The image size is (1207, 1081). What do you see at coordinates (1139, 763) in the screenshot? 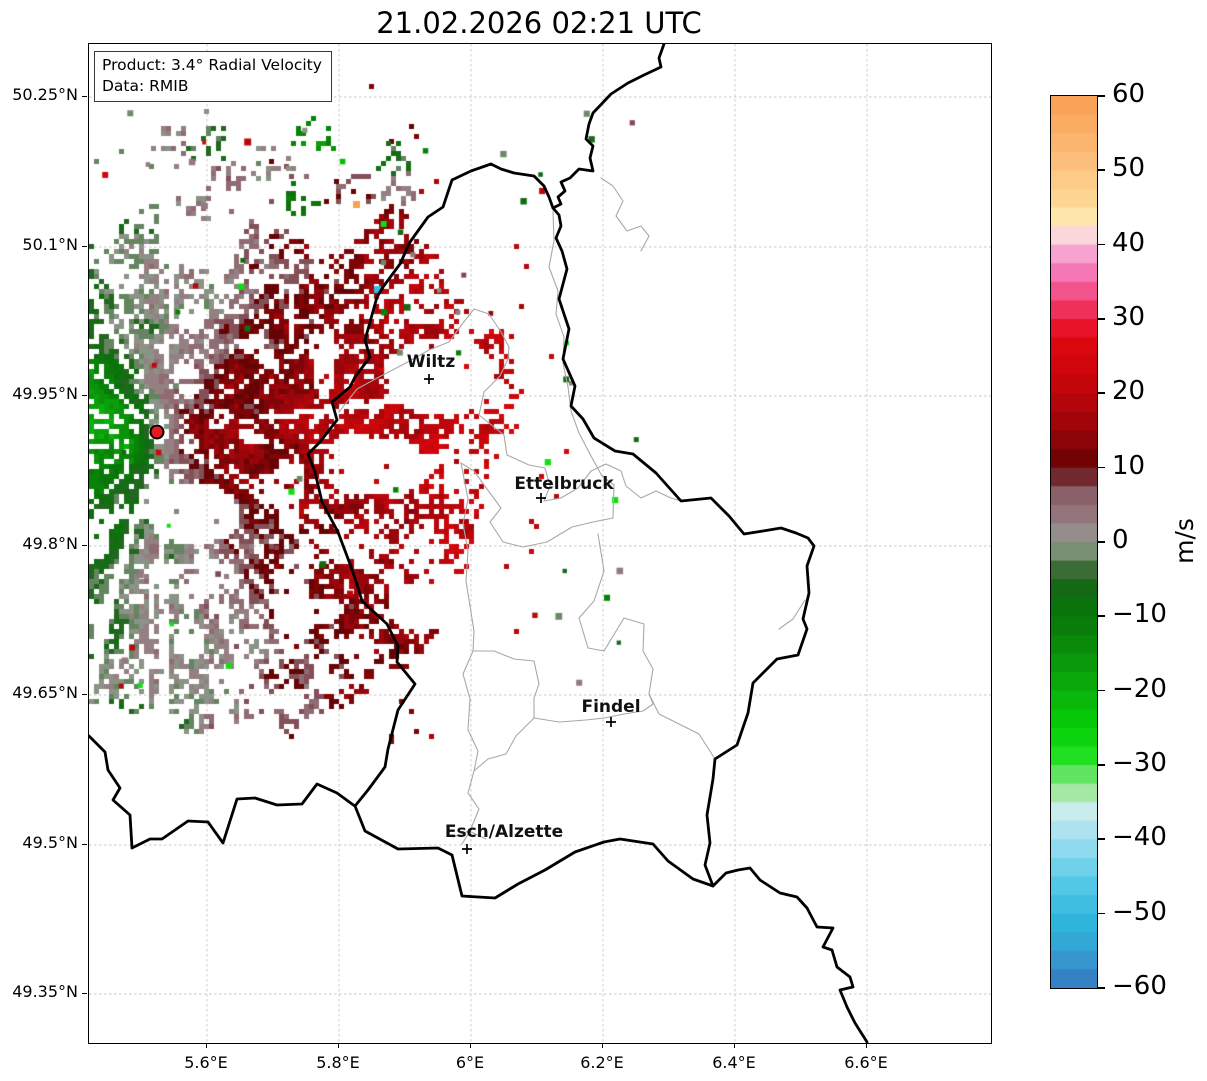
I see `colorbar-tick-label: −30` at bounding box center [1139, 763].